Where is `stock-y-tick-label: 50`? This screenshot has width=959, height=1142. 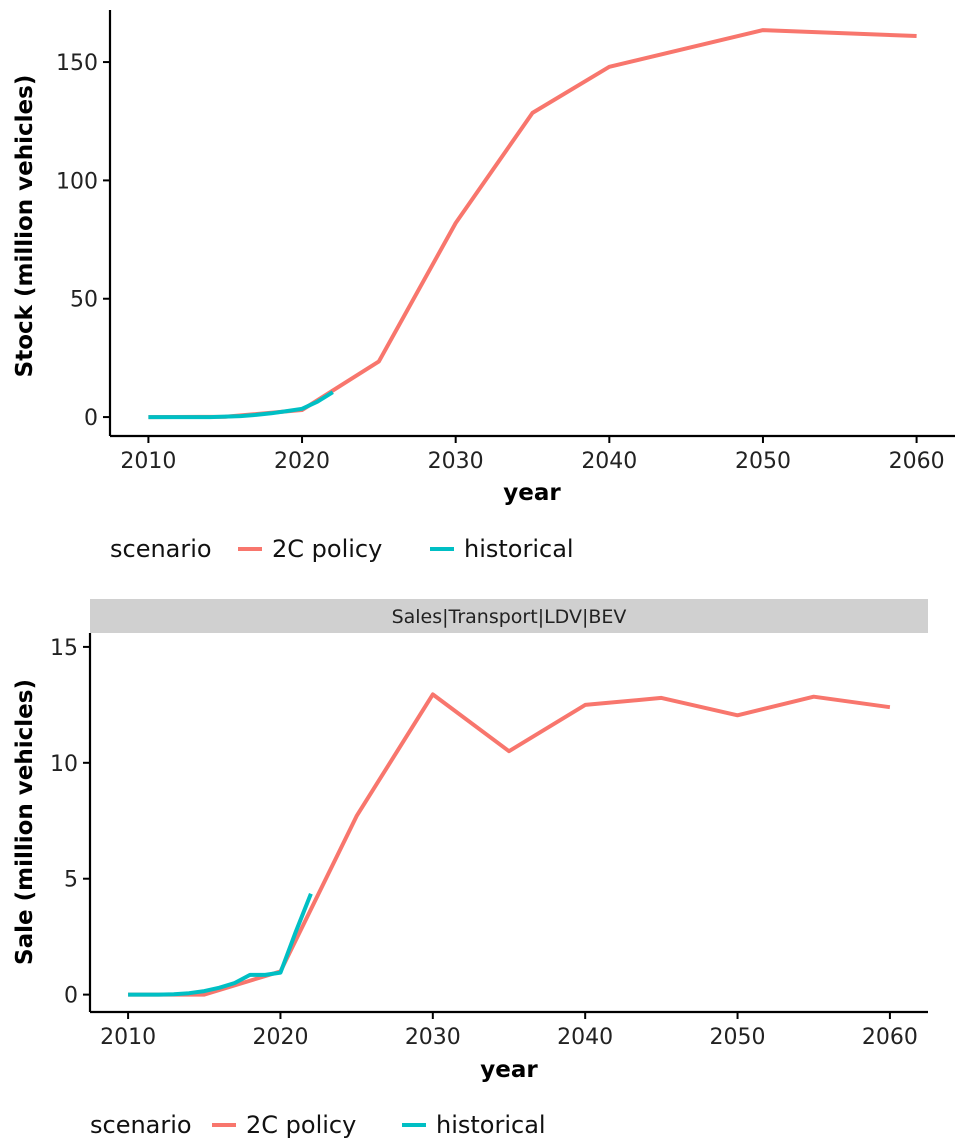 stock-y-tick-label: 50 is located at coordinates (84, 300).